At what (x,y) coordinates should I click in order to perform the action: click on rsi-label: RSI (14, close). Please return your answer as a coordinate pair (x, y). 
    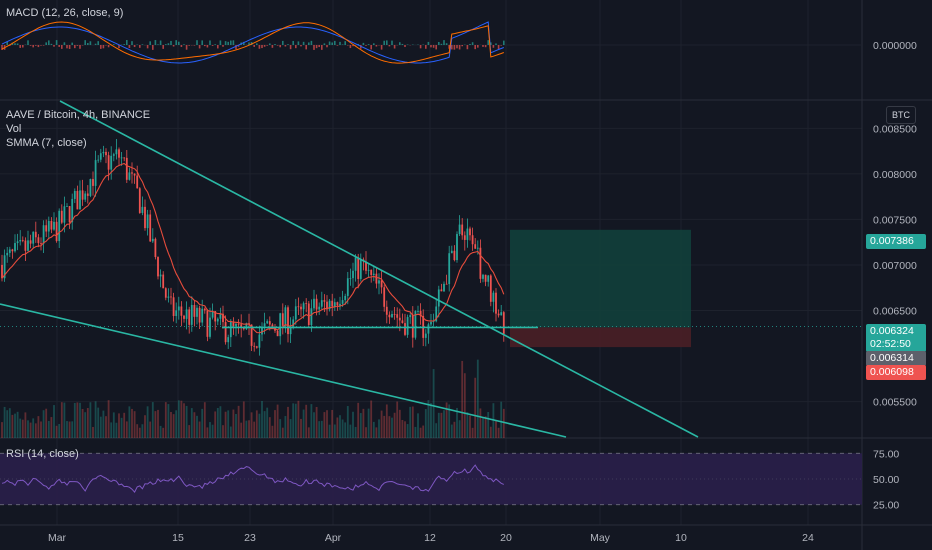
    Looking at the image, I should click on (42, 454).